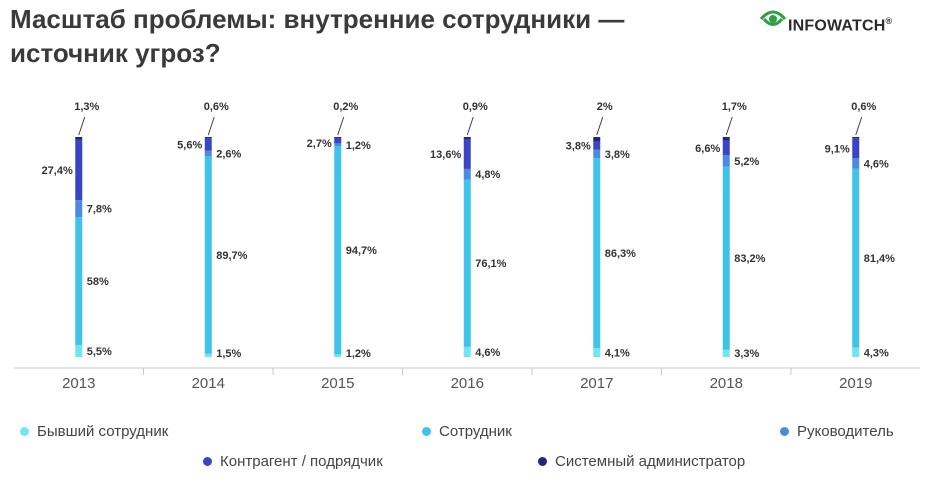 This screenshot has height=492, width=937. I want to click on x-tick-label: 2017, so click(596, 383).